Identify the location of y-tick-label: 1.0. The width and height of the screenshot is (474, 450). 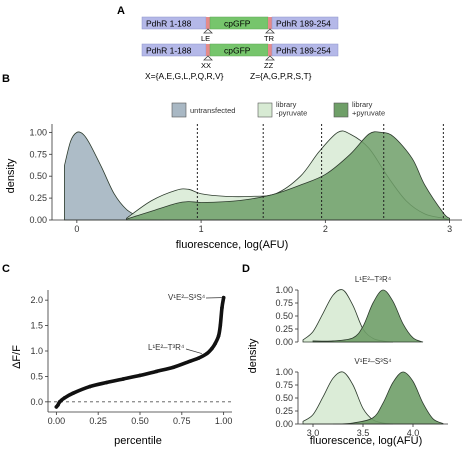
(36, 351).